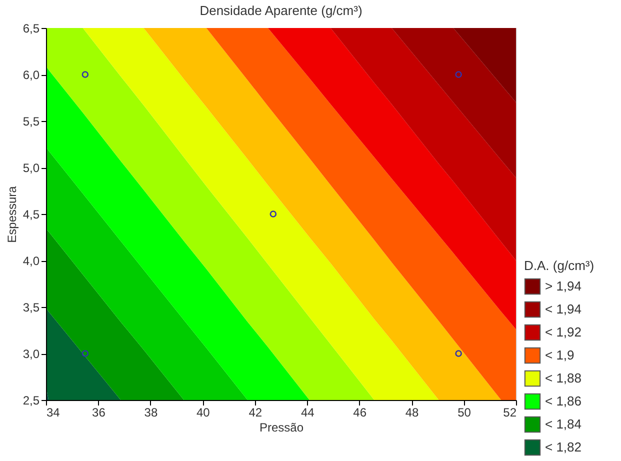 The height and width of the screenshot is (461, 621). Describe the element at coordinates (31, 215) in the screenshot. I see `y-tick-label: 4,5` at that location.